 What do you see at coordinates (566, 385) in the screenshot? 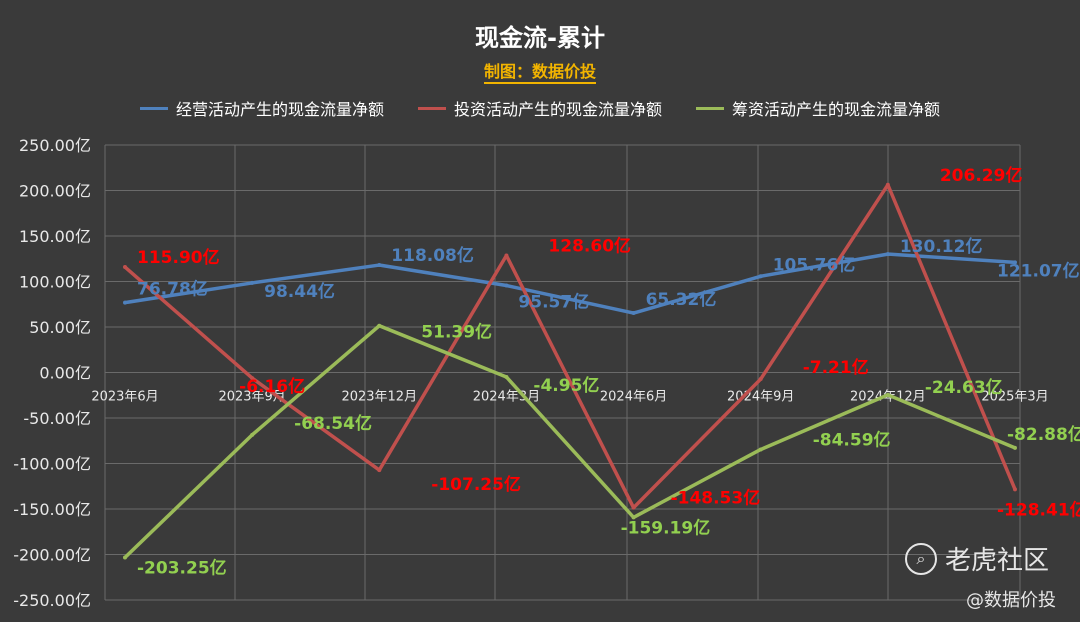
I see `data-label: -4.95亿` at bounding box center [566, 385].